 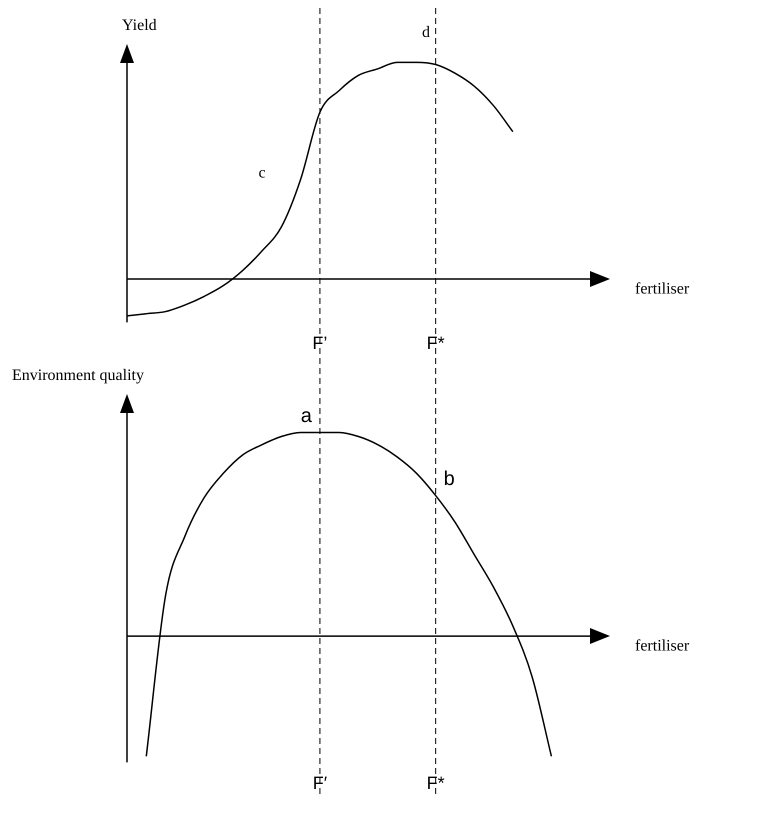 I want to click on y-axis-title: Environment quality, so click(x=78, y=375).